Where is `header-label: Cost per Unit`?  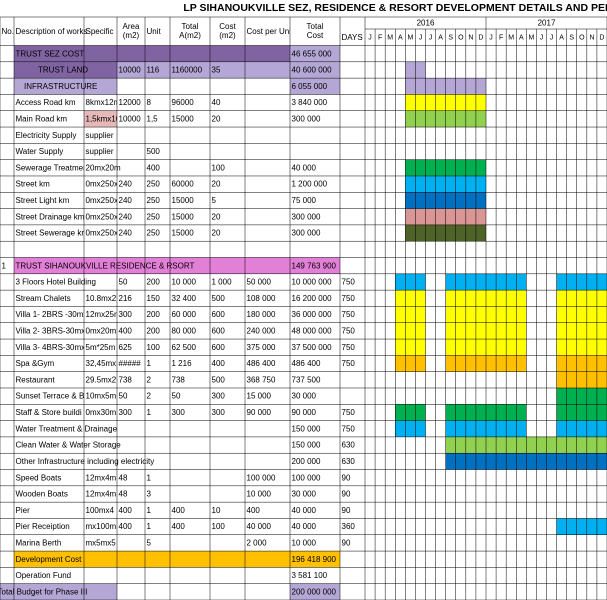 header-label: Cost per Unit is located at coordinates (270, 31).